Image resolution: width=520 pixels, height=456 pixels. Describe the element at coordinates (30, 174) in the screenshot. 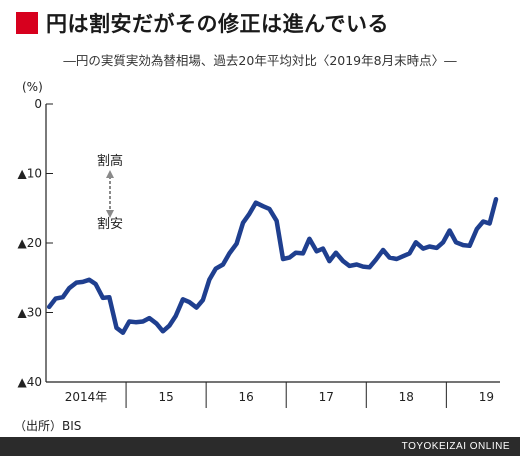

I see `y-tick-label: ▲10` at that location.